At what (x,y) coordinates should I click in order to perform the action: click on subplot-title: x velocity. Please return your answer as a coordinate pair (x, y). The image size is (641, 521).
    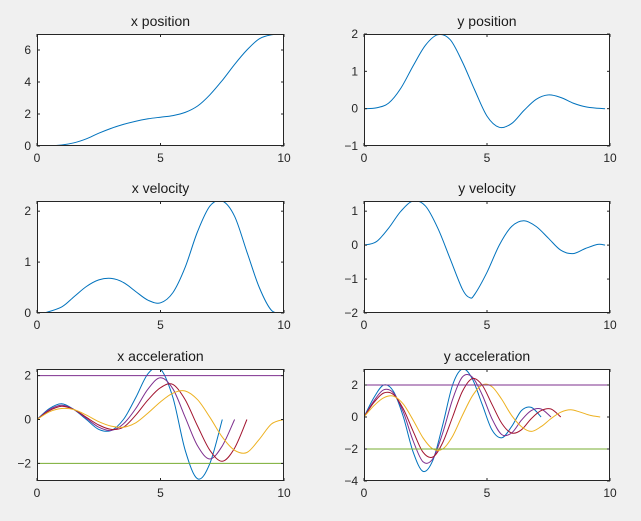
    Looking at the image, I should click on (161, 188).